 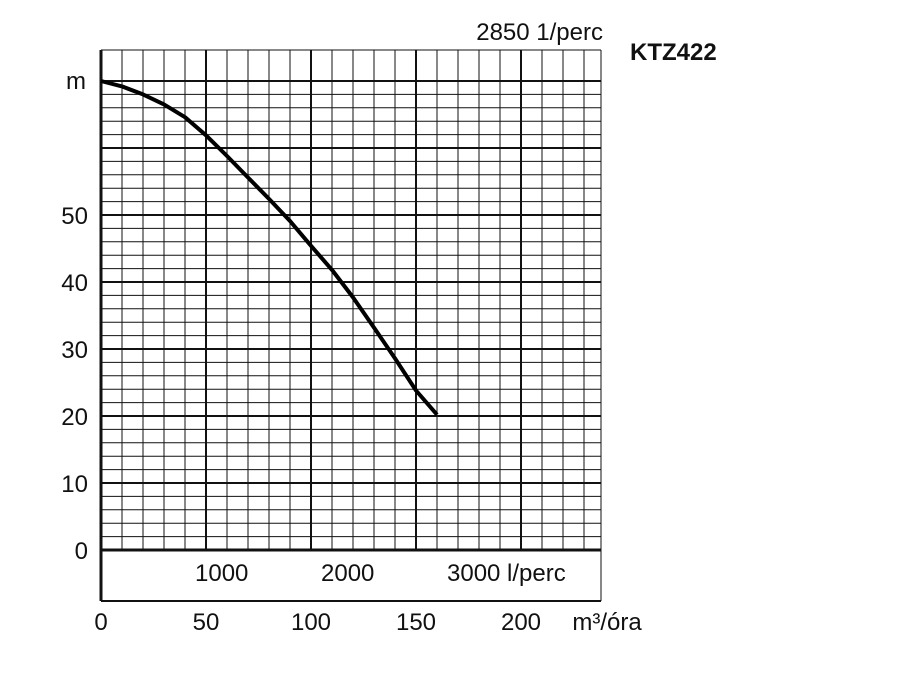 What do you see at coordinates (206, 622) in the screenshot?
I see `x-tick-label: 50` at bounding box center [206, 622].